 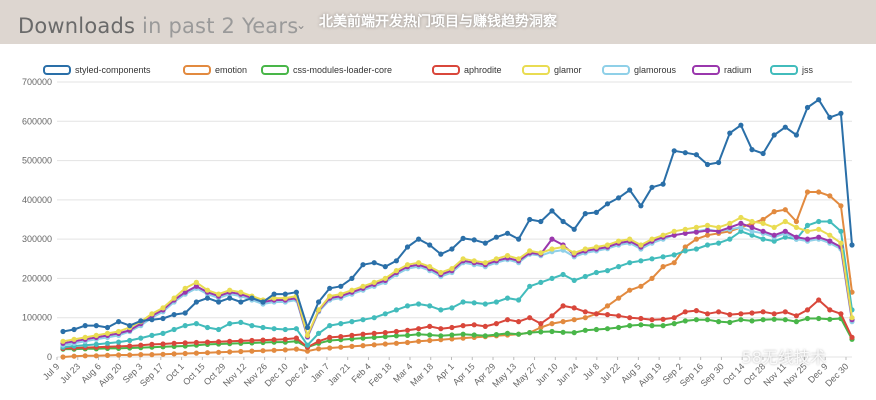 What do you see at coordinates (194, 374) in the screenshot?
I see `x-tick-label: Oct 15` at bounding box center [194, 374].